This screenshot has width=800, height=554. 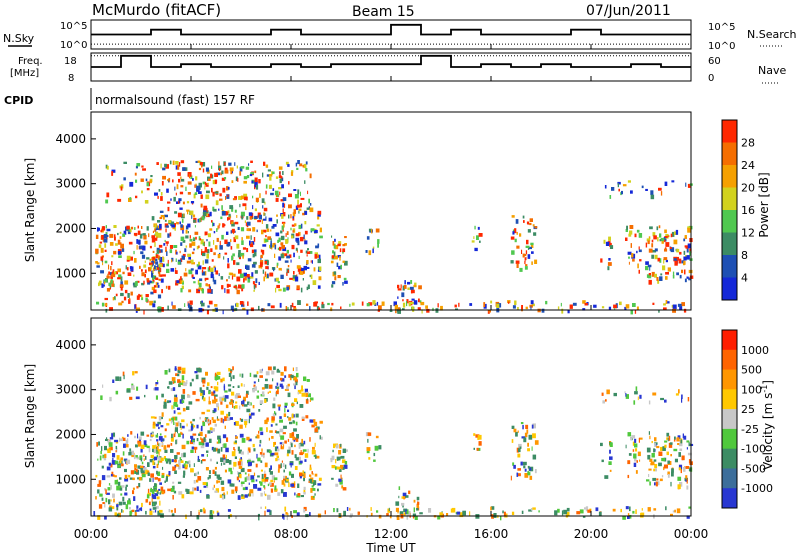 What do you see at coordinates (750, 429) in the screenshot?
I see `colorbar-tick-label: -25` at bounding box center [750, 429].